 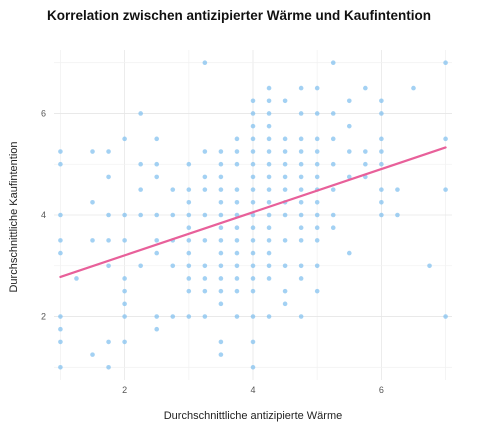 What do you see at coordinates (43, 317) in the screenshot?
I see `y-tick-label: 2` at bounding box center [43, 317].